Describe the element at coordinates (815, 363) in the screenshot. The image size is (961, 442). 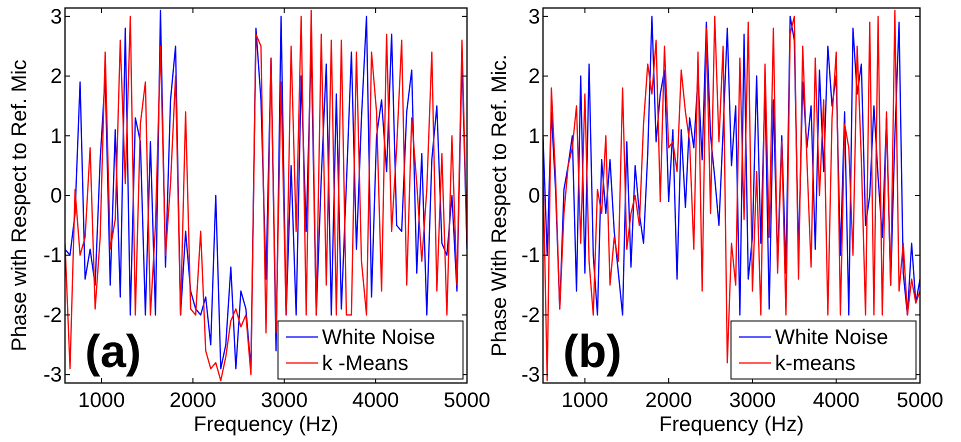
I see `legend-label: k-means` at that location.